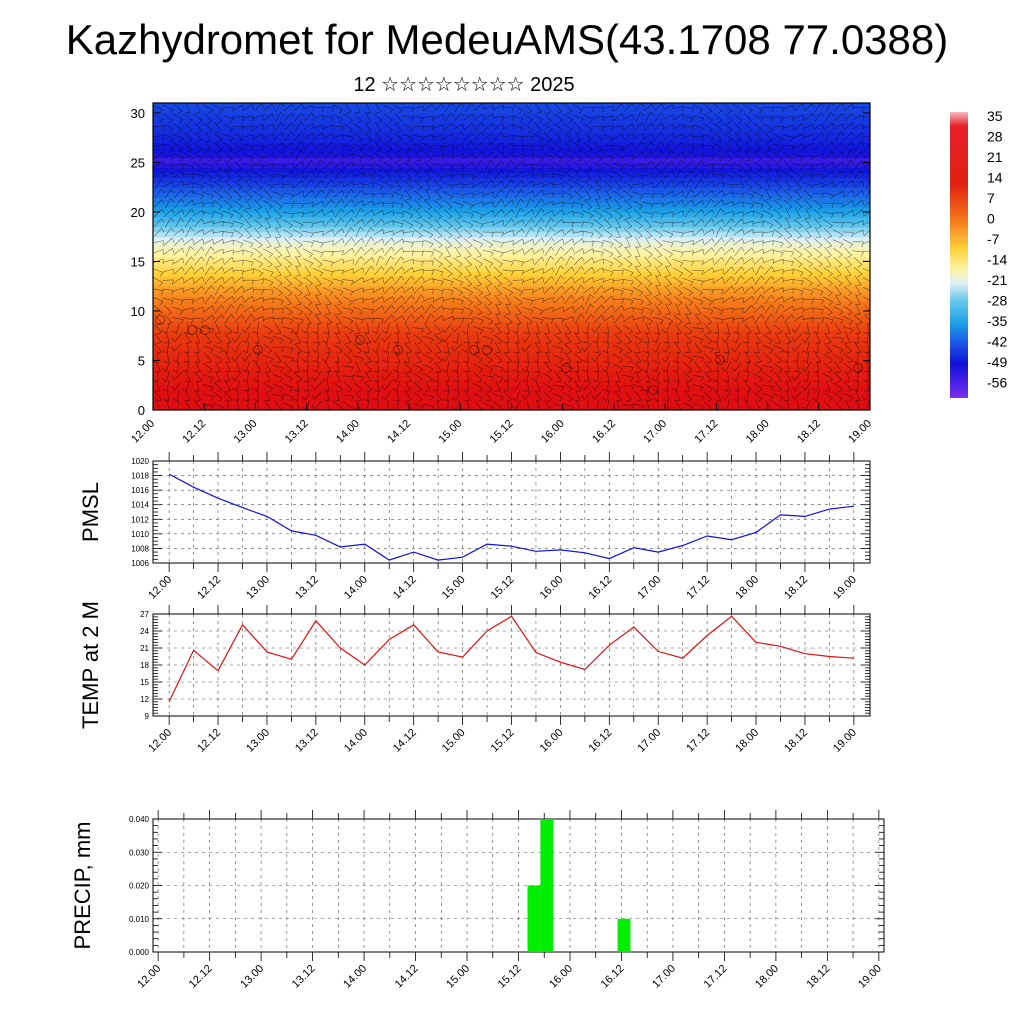  I want to click on axis-title: PMSL, so click(90, 512).